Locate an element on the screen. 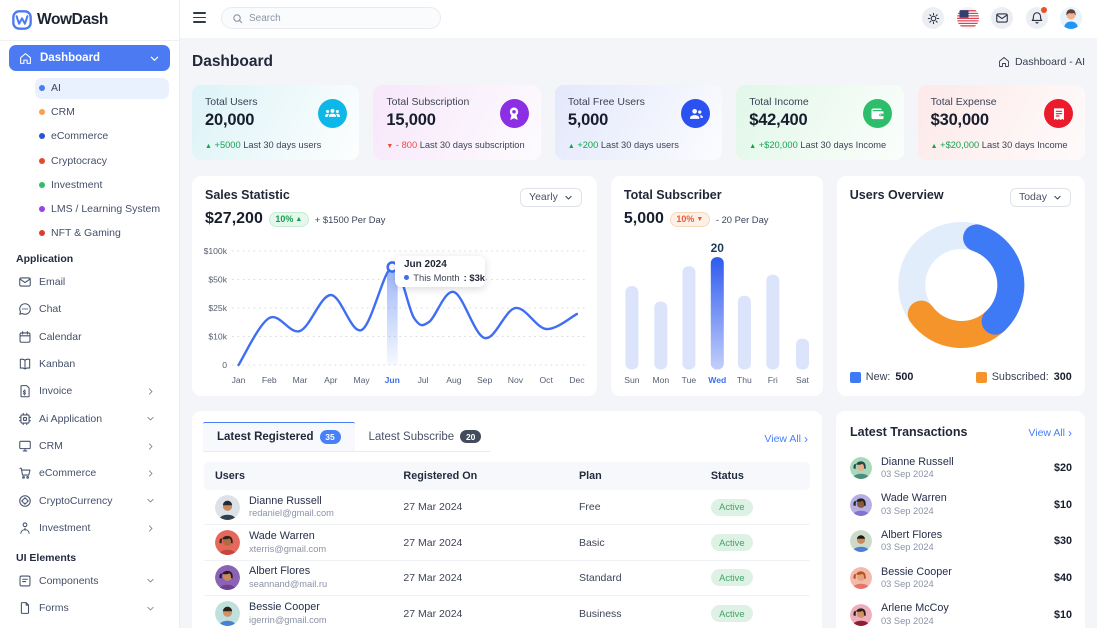  svg-text: Fri is located at coordinates (773, 380).